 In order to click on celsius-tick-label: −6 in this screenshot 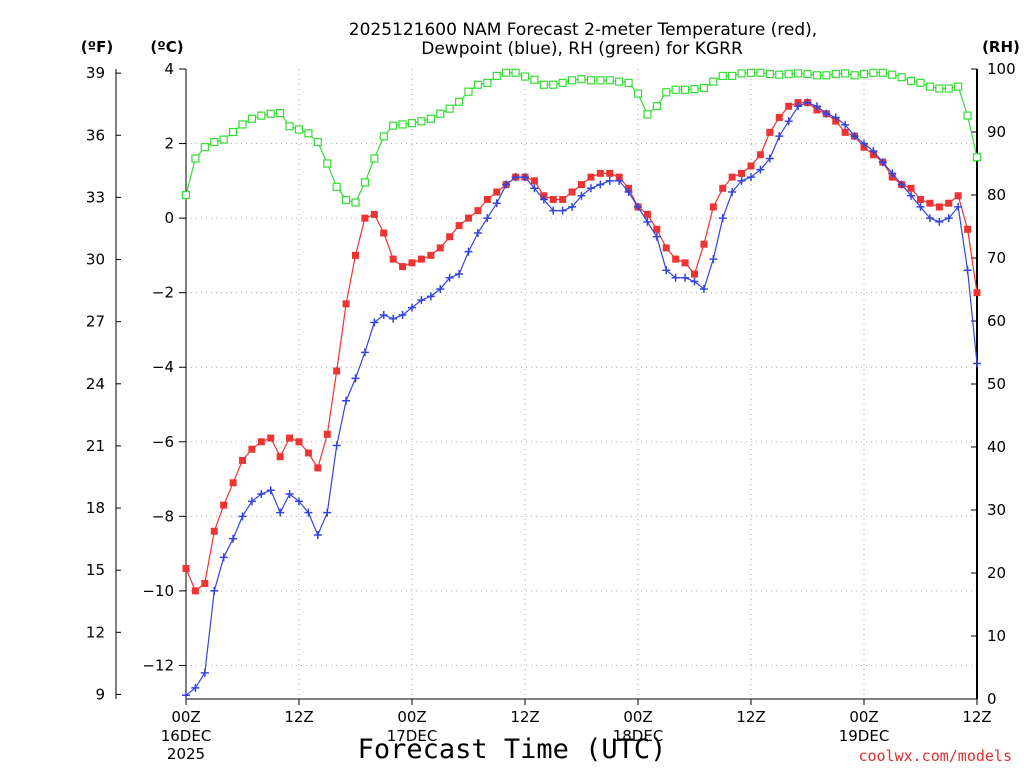, I will do `click(163, 442)`.